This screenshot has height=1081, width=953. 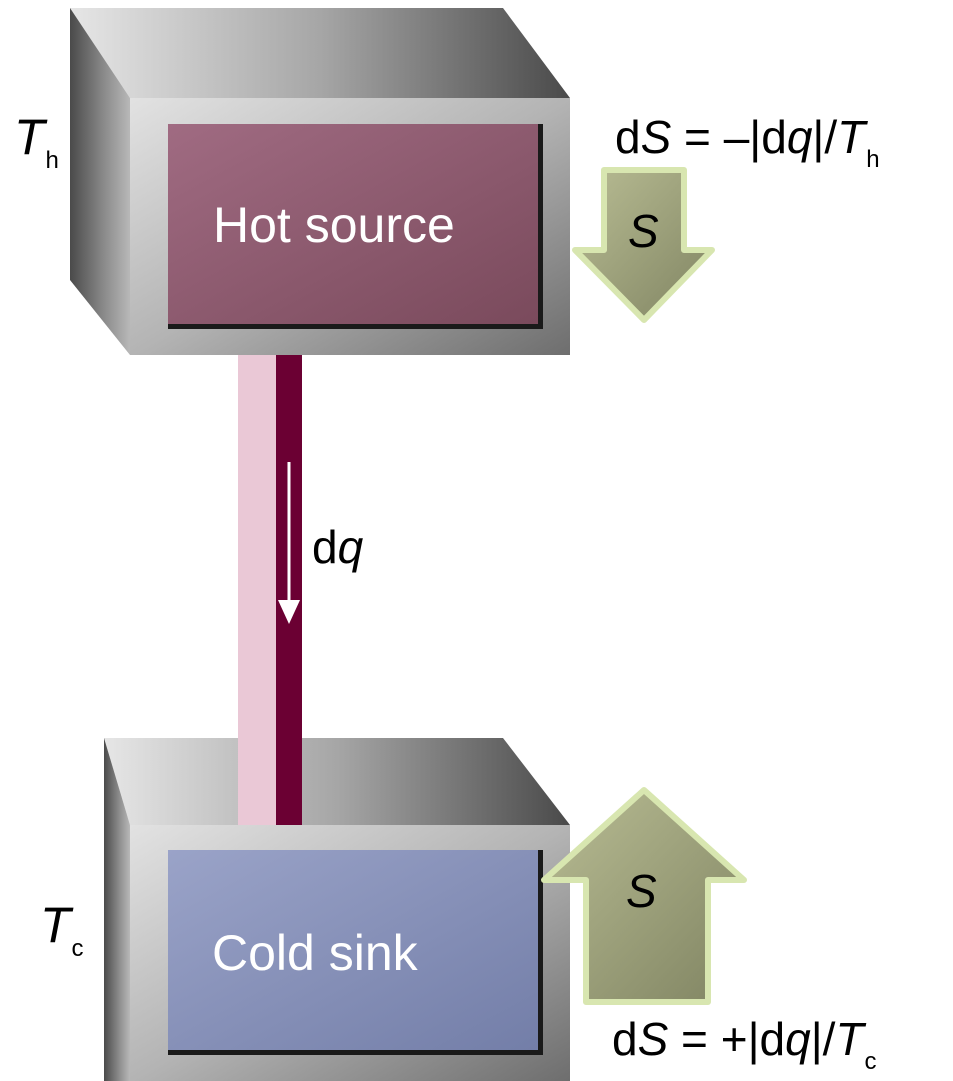 What do you see at coordinates (100, 181) in the screenshot?
I see `hot-box-left-face` at bounding box center [100, 181].